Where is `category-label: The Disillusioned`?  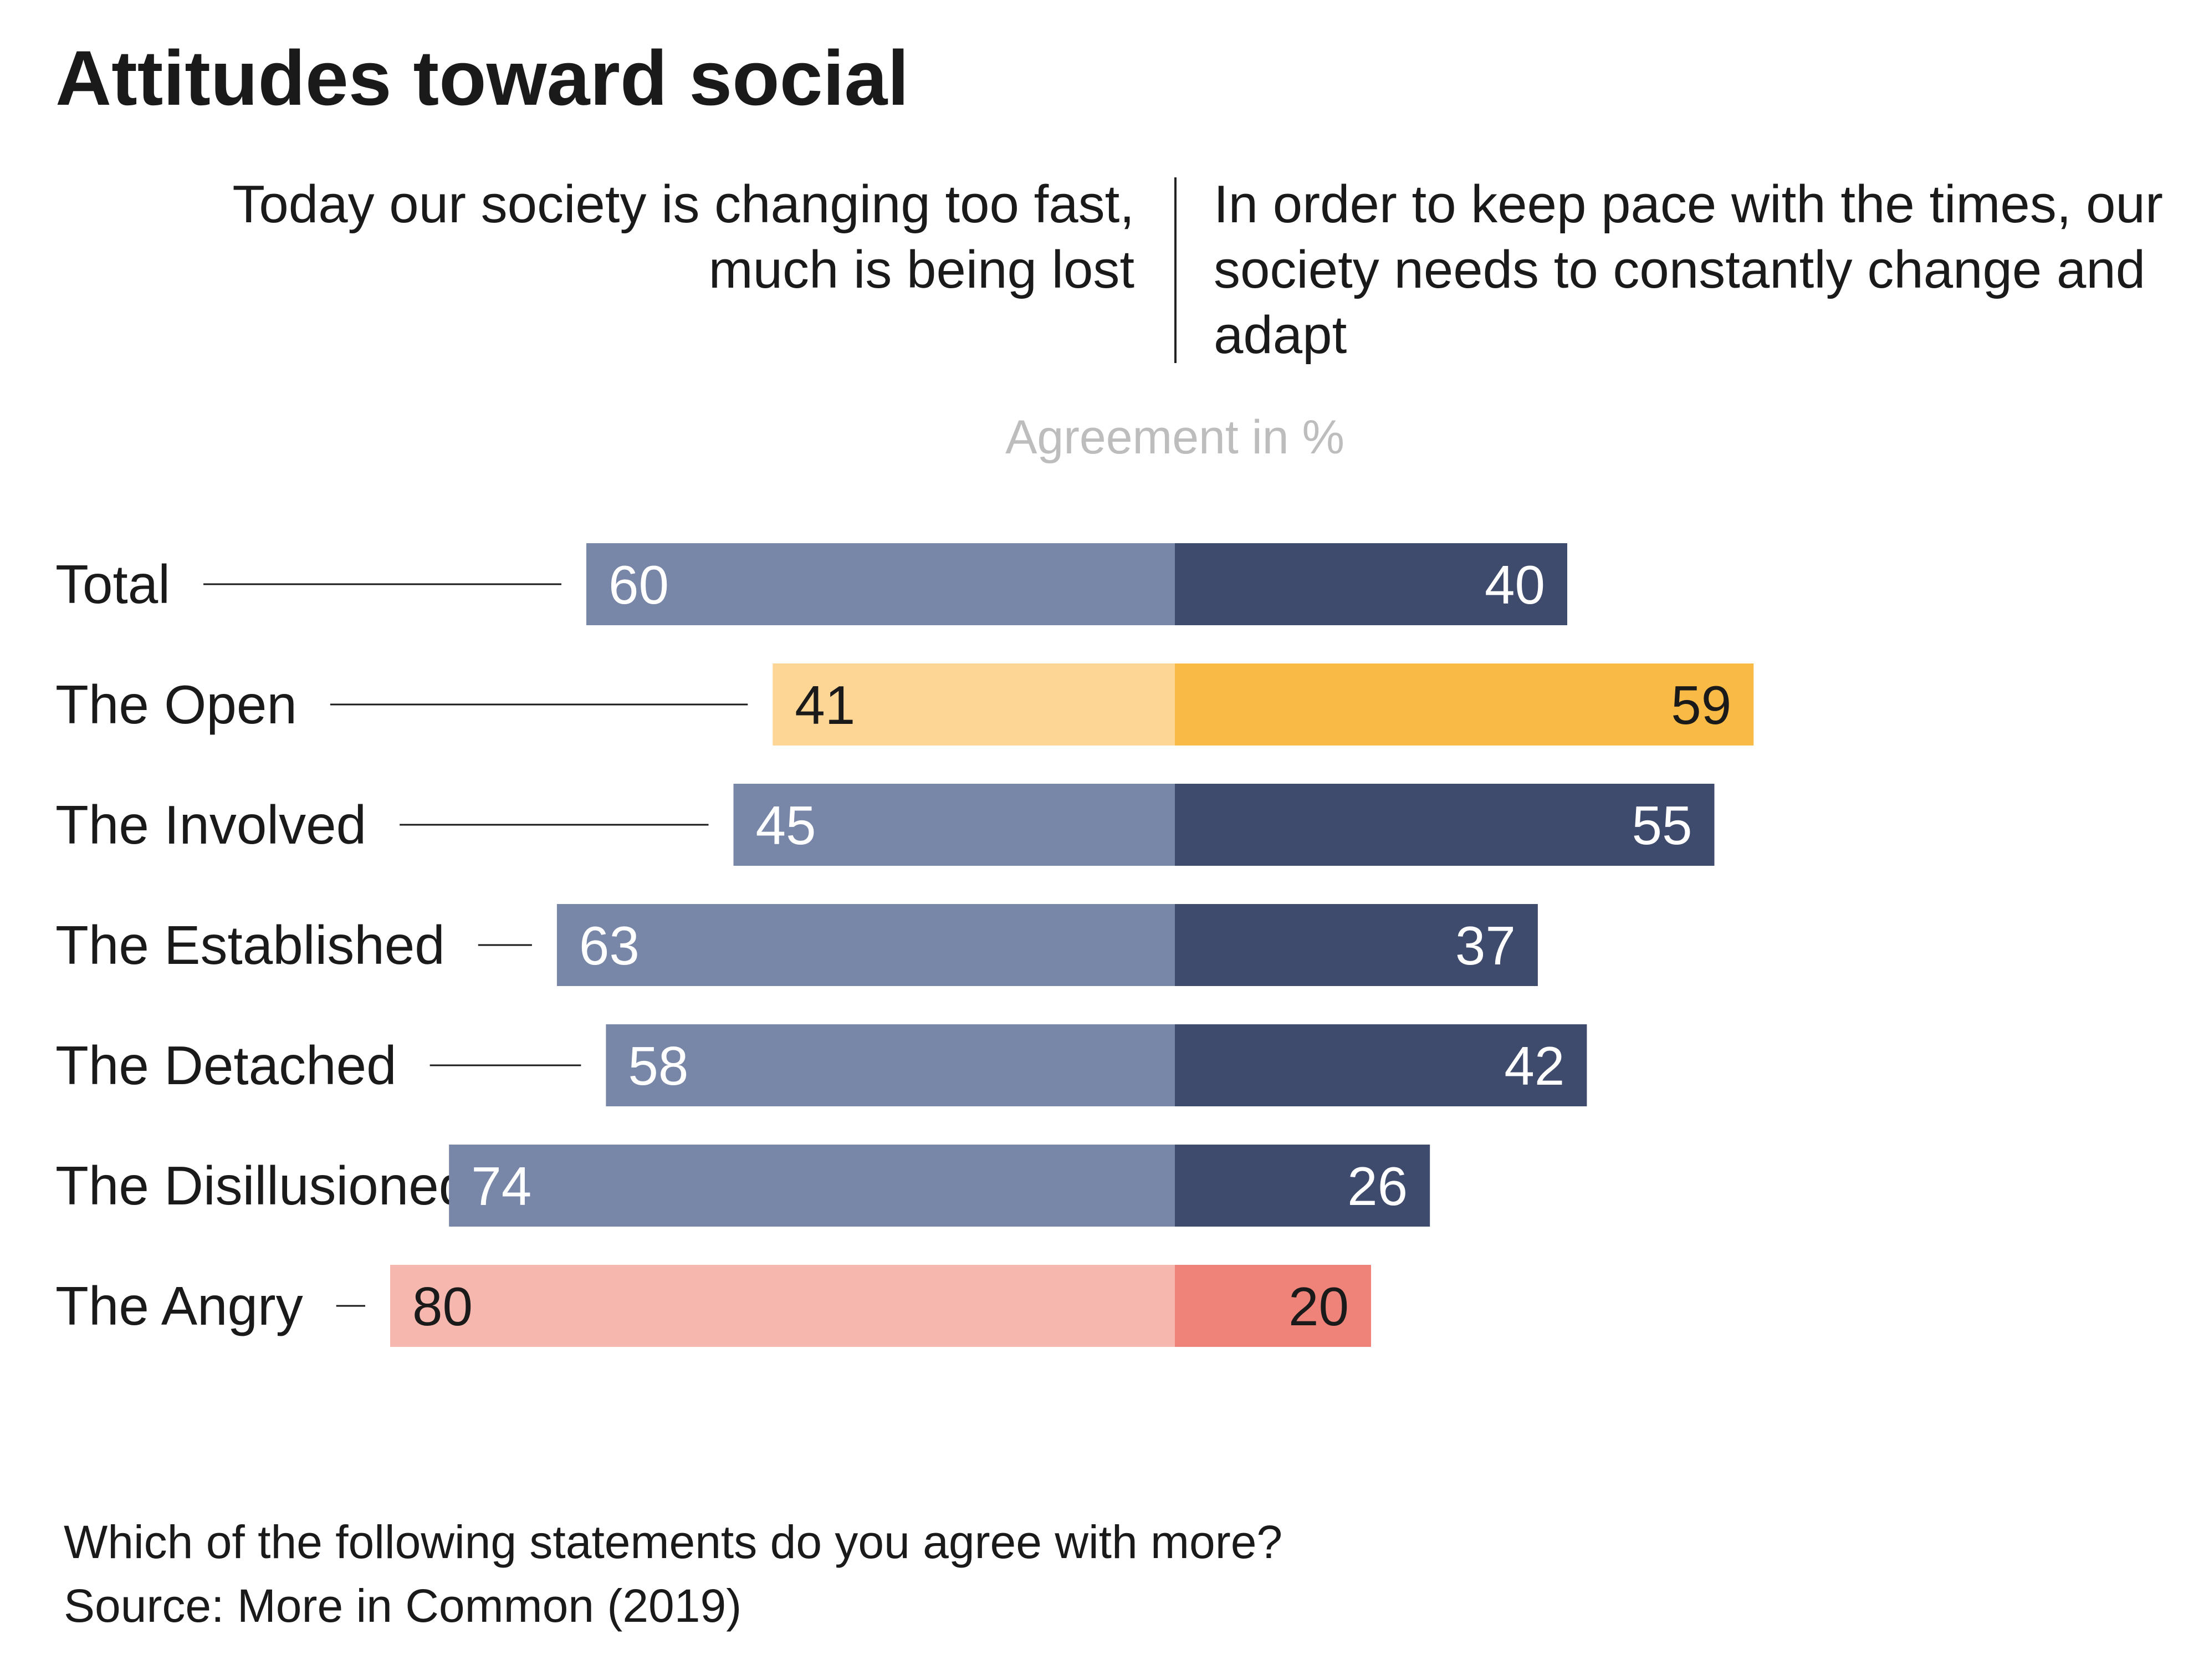
category-label: The Disillusioned is located at coordinates (262, 1185).